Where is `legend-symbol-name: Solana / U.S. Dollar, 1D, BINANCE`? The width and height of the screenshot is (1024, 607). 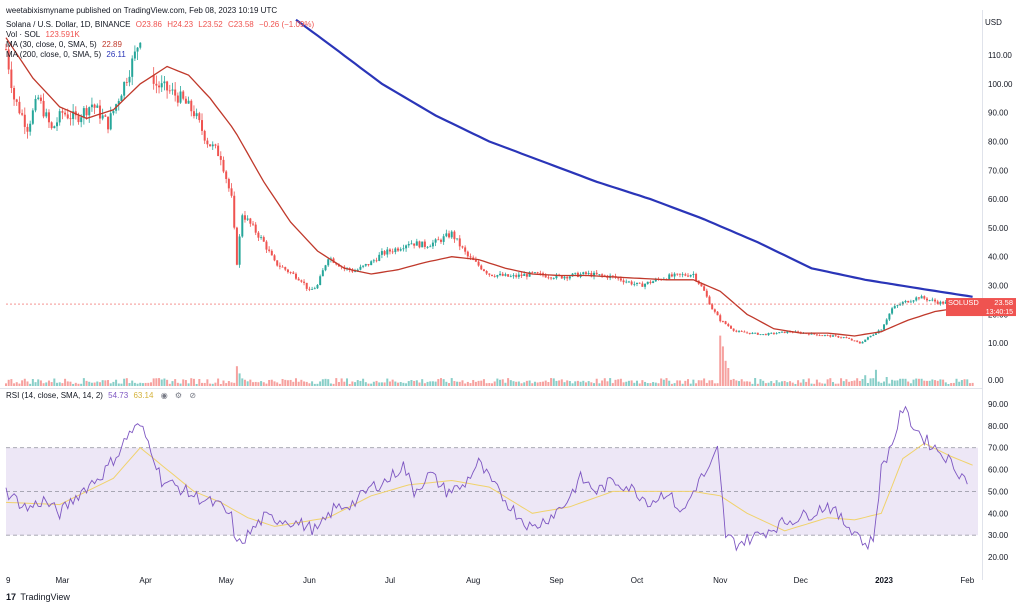
legend-symbol-name: Solana / U.S. Dollar, 1D, BINANCE is located at coordinates (68, 24).